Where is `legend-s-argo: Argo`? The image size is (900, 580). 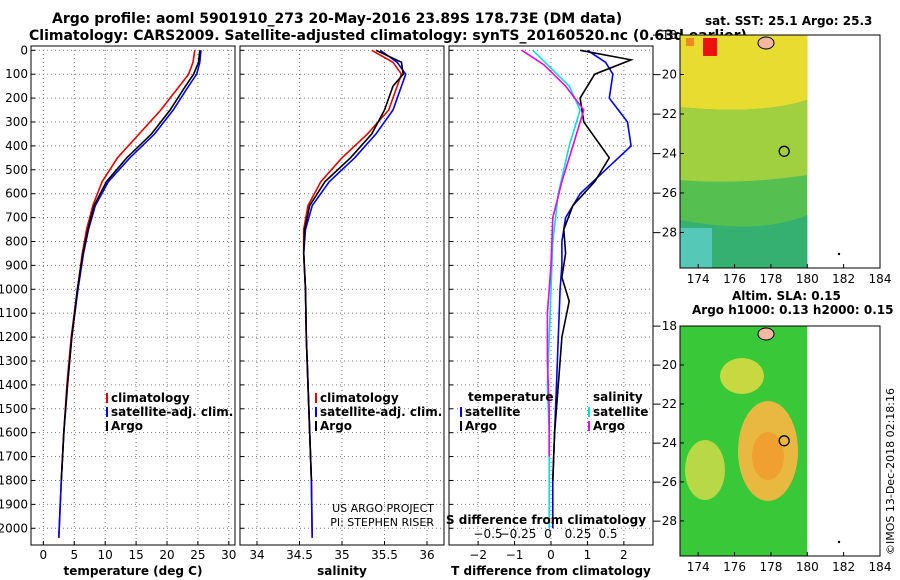 legend-s-argo: Argo is located at coordinates (609, 426).